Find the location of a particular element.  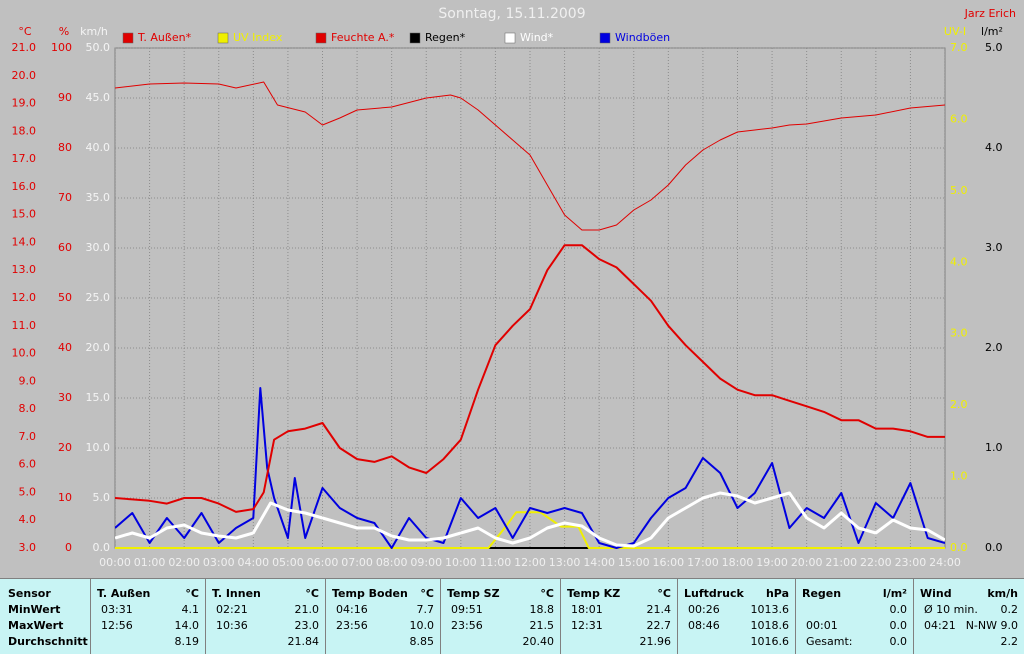

value: N-NW 9.0 is located at coordinates (991, 625).